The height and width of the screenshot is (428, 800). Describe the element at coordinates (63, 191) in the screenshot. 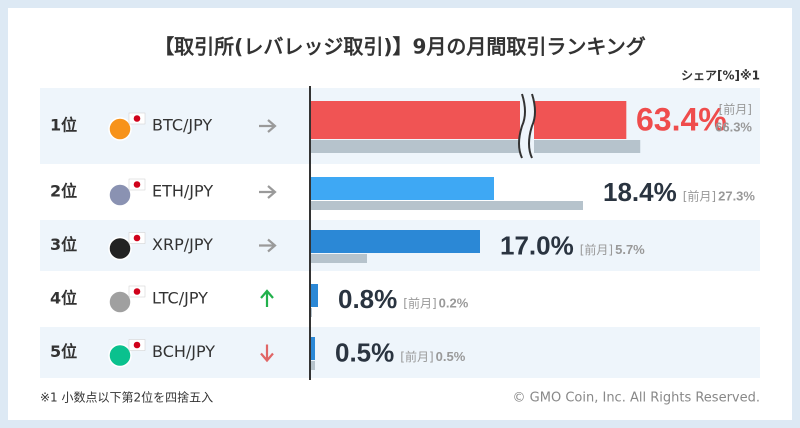

I see `rank: 2位` at that location.